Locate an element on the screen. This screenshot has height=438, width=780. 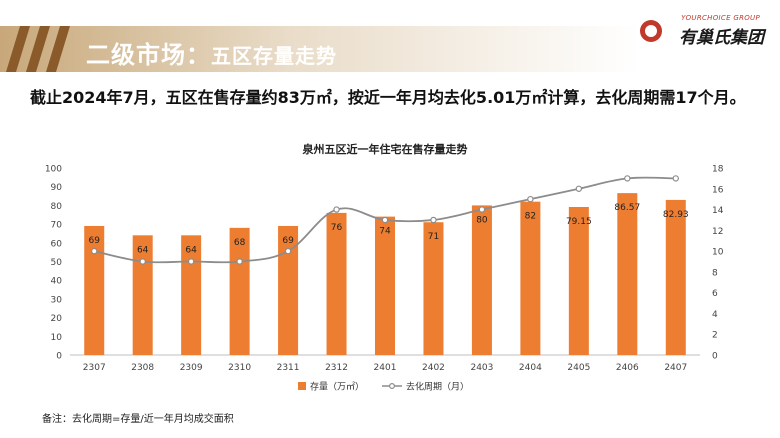
y-right-tick-label: 6 is located at coordinates (715, 294).